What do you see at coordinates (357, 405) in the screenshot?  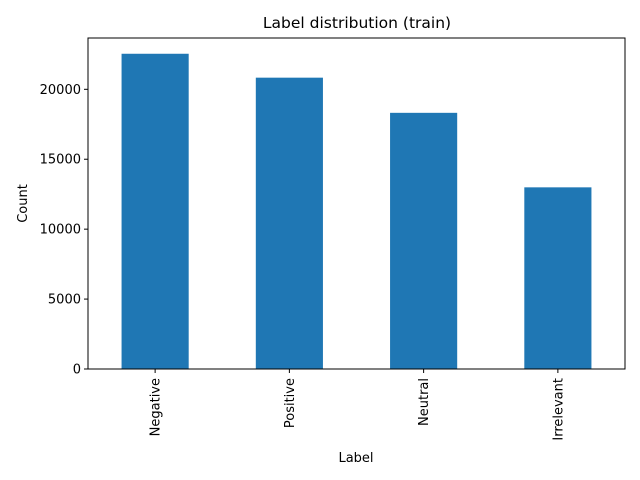 I see `x-axis-ticks: Negative Positive Neutral Irrelevant` at bounding box center [357, 405].